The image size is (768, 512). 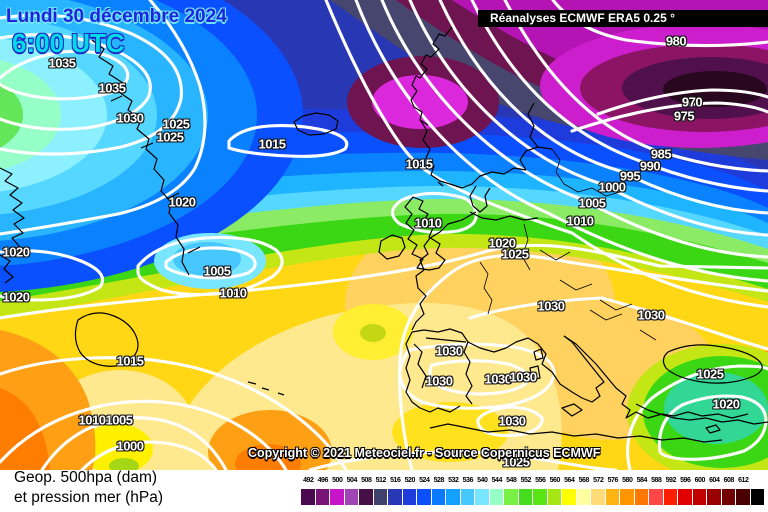 What do you see at coordinates (627, 480) in the screenshot?
I see `legend-tick: 580` at bounding box center [627, 480].